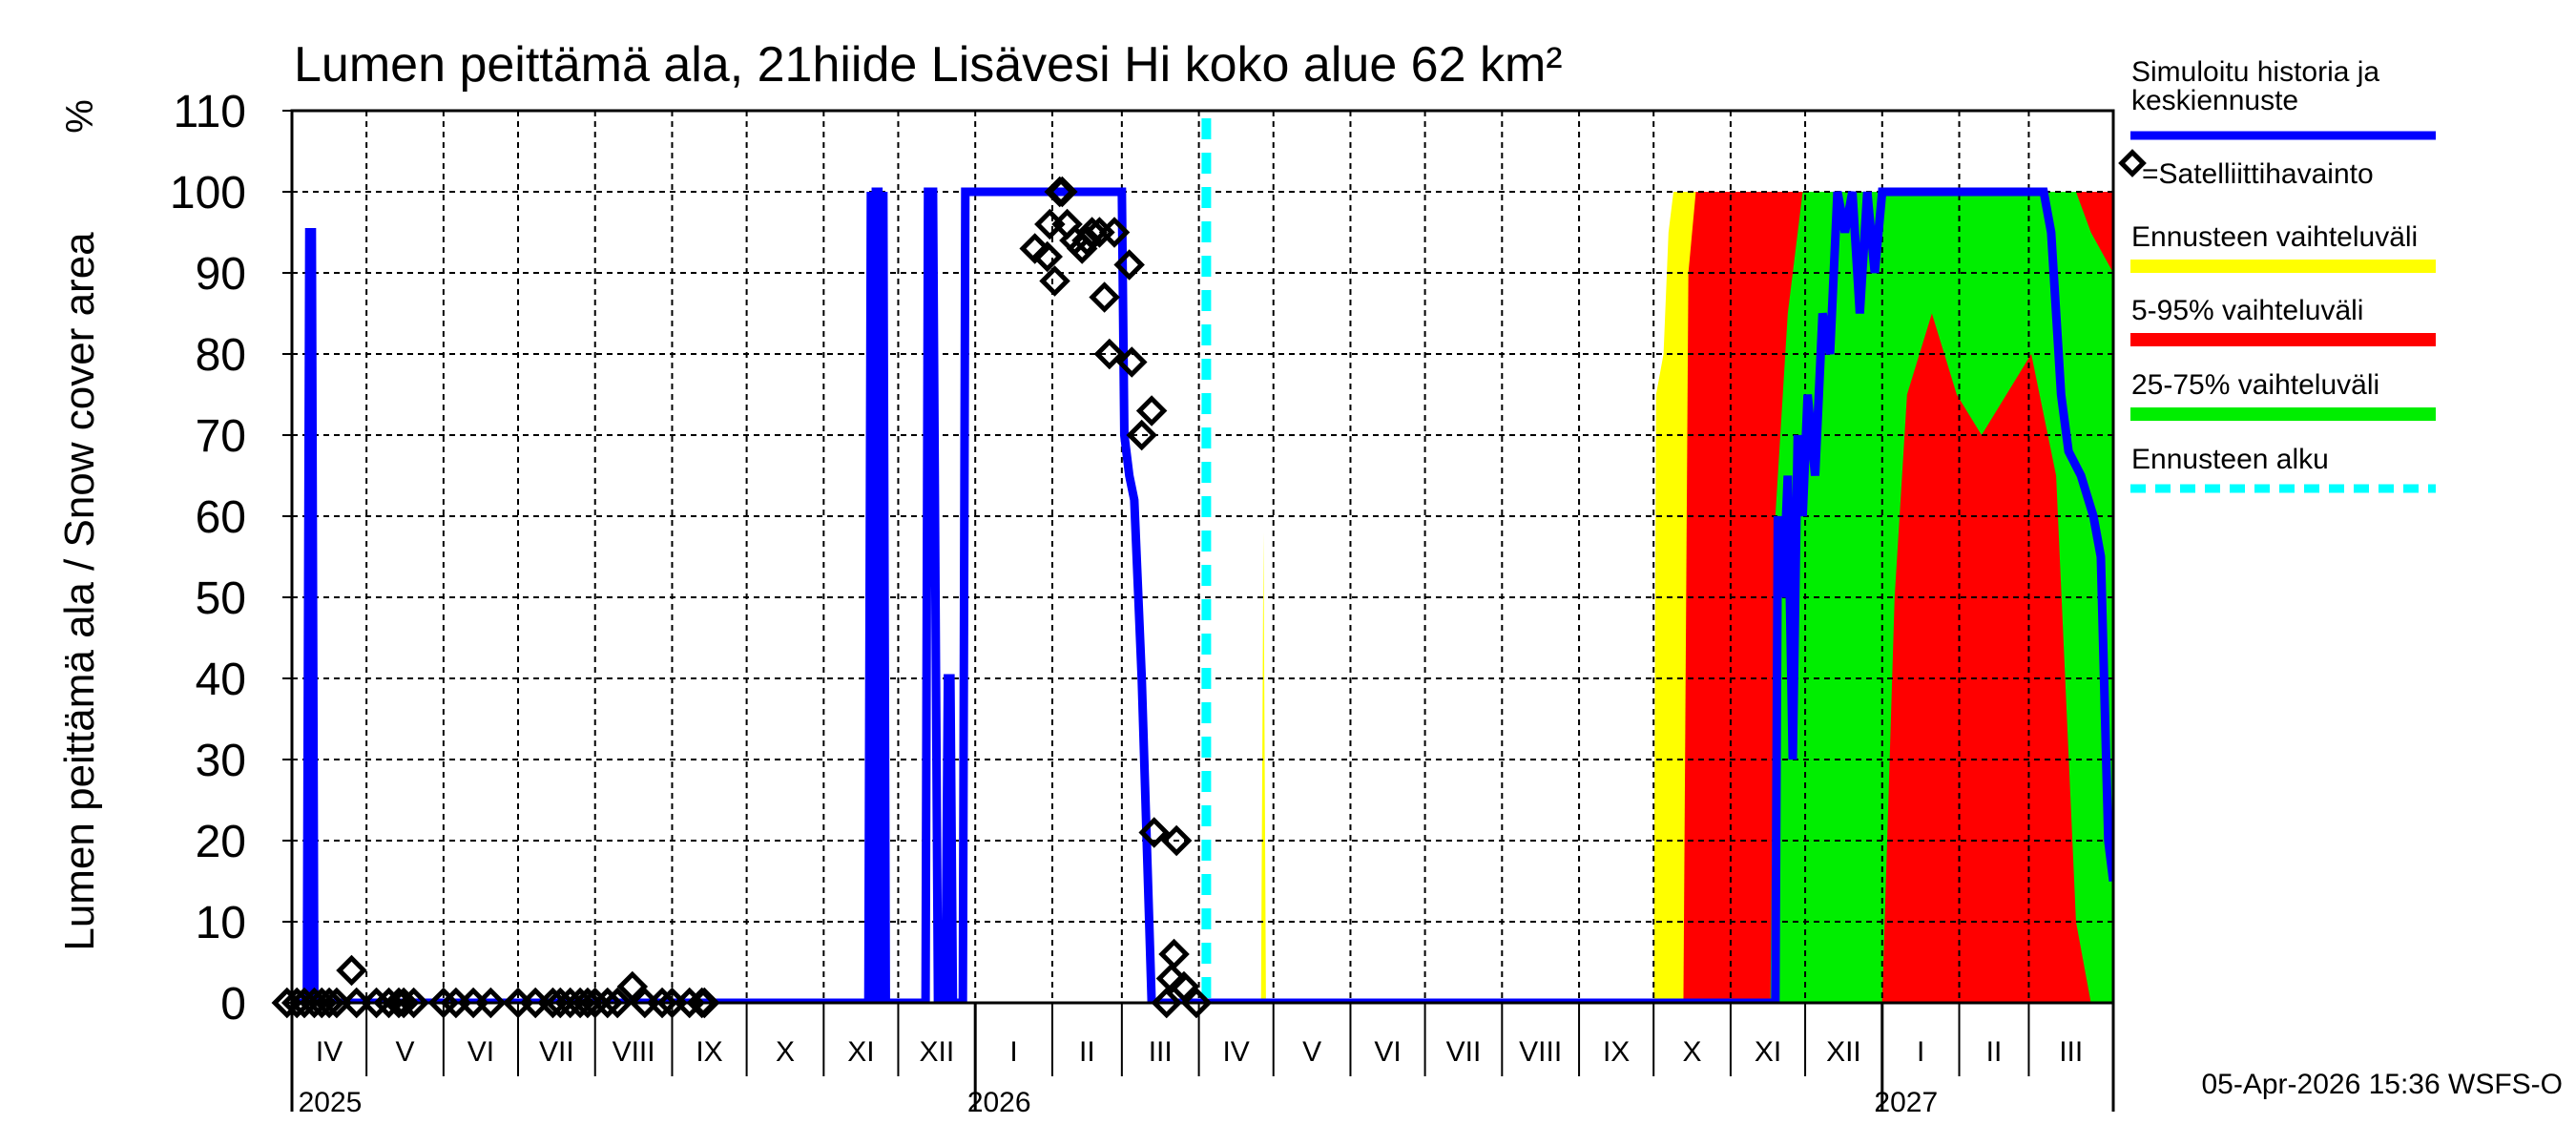  What do you see at coordinates (999, 1103) in the screenshot?
I see `year-label: 2026` at bounding box center [999, 1103].